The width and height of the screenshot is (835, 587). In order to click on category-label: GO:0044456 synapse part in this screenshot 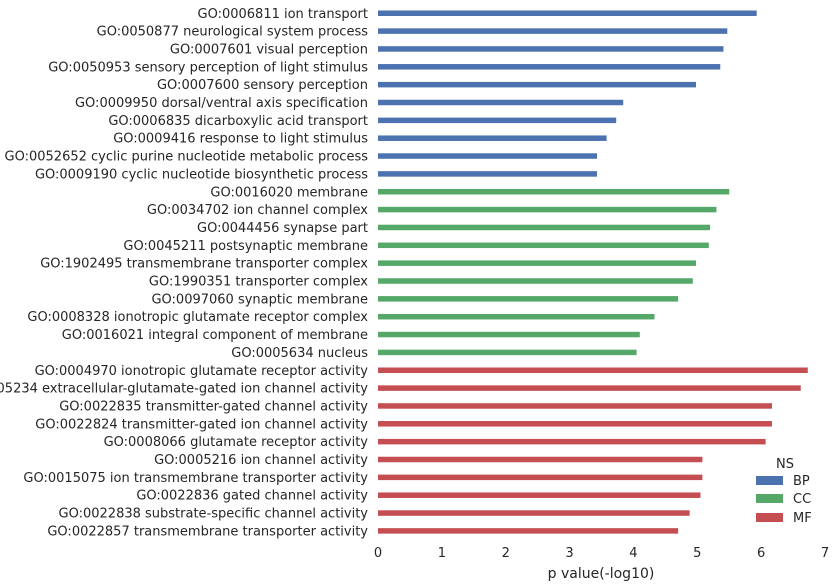, I will do `click(282, 228)`.